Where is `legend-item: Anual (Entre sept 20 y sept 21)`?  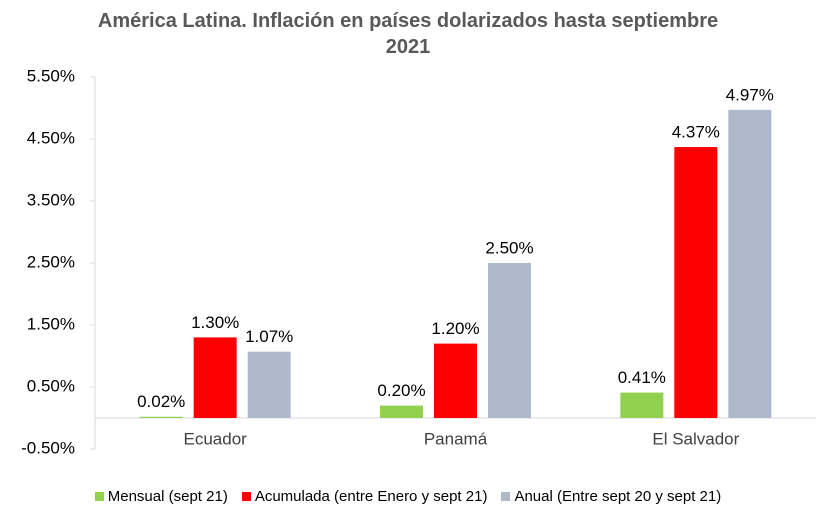
legend-item: Anual (Entre sept 20 y sept 21) is located at coordinates (611, 496).